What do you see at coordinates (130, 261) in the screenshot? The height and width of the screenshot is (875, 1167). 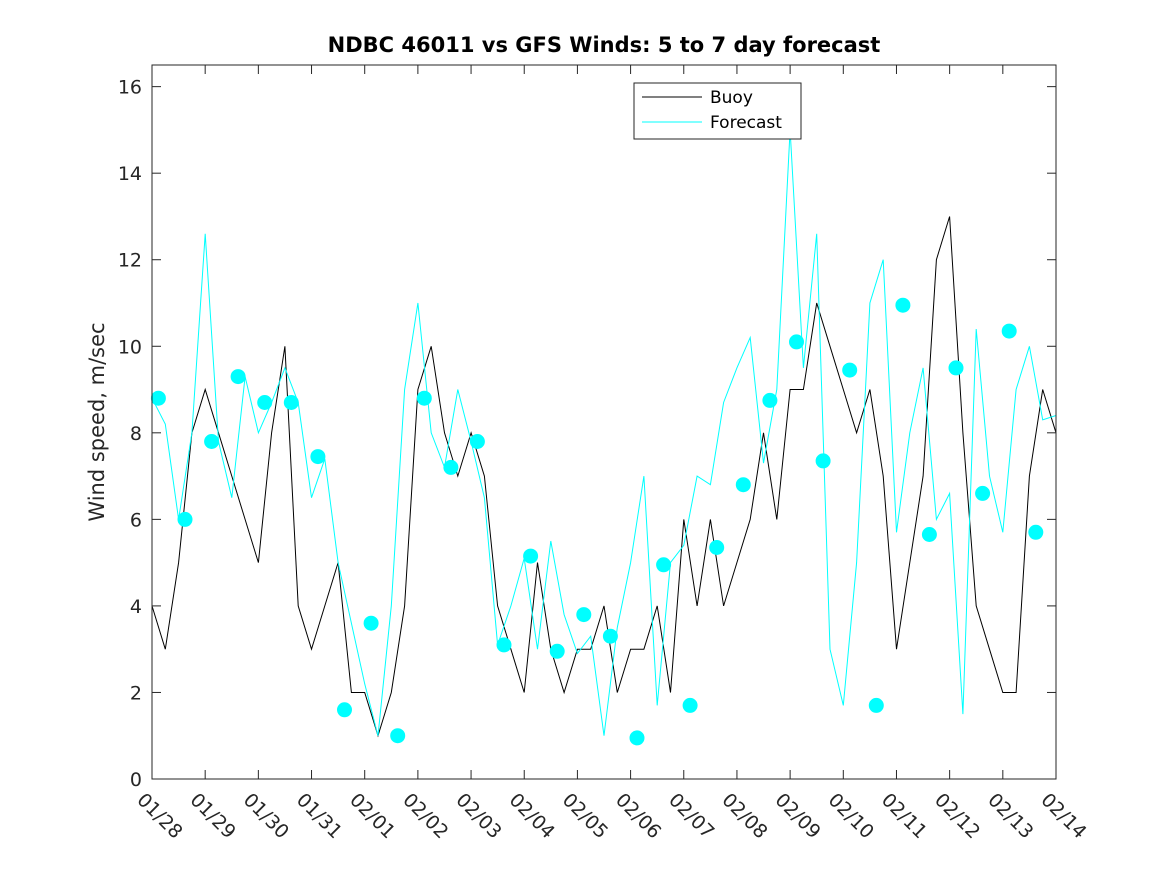 I see `y-tick-label: 12` at bounding box center [130, 261].